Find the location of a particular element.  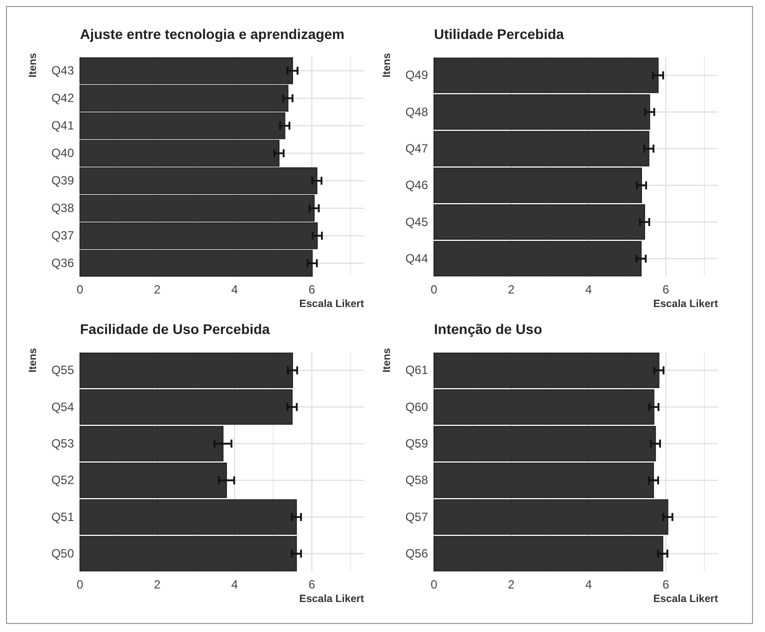

y-tick-label: Q59 is located at coordinates (416, 443).